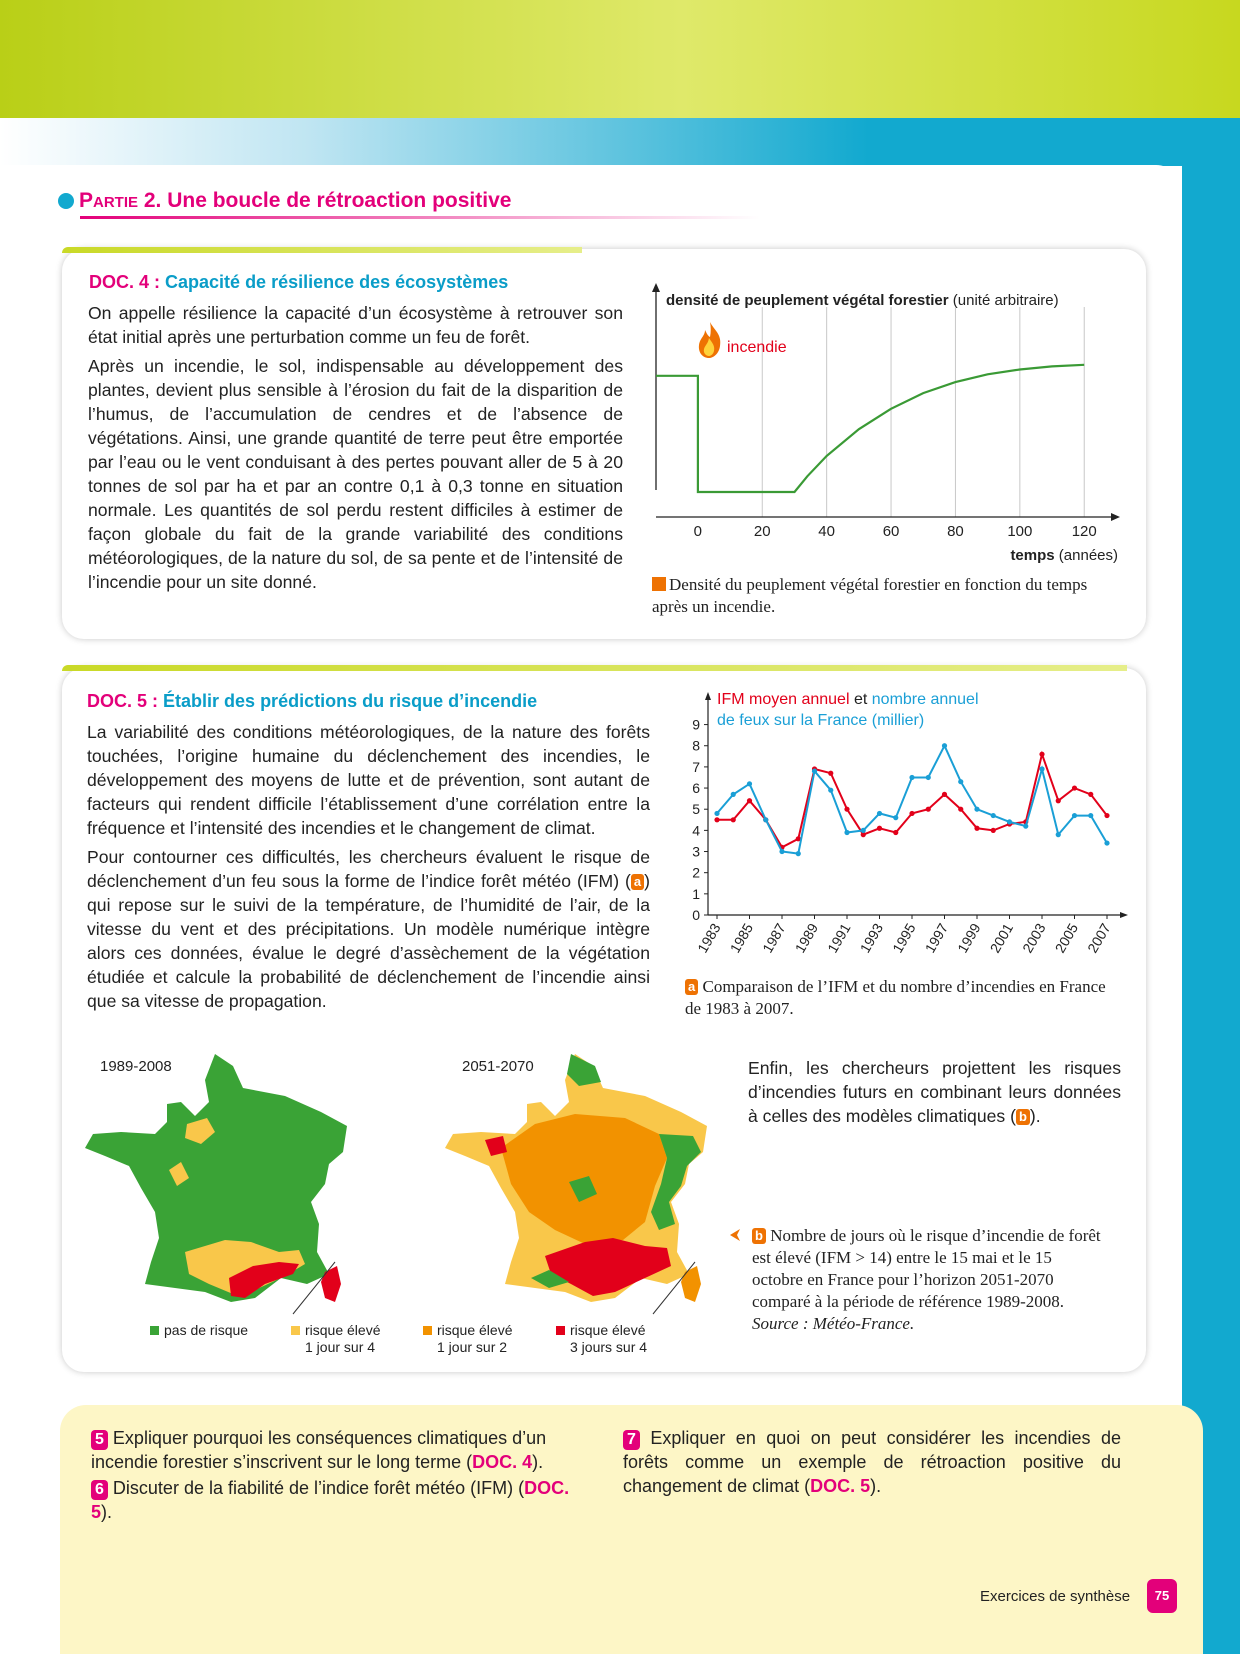  What do you see at coordinates (807, 937) in the screenshot?
I see `chart2-x-tick-label: 1989` at bounding box center [807, 937].